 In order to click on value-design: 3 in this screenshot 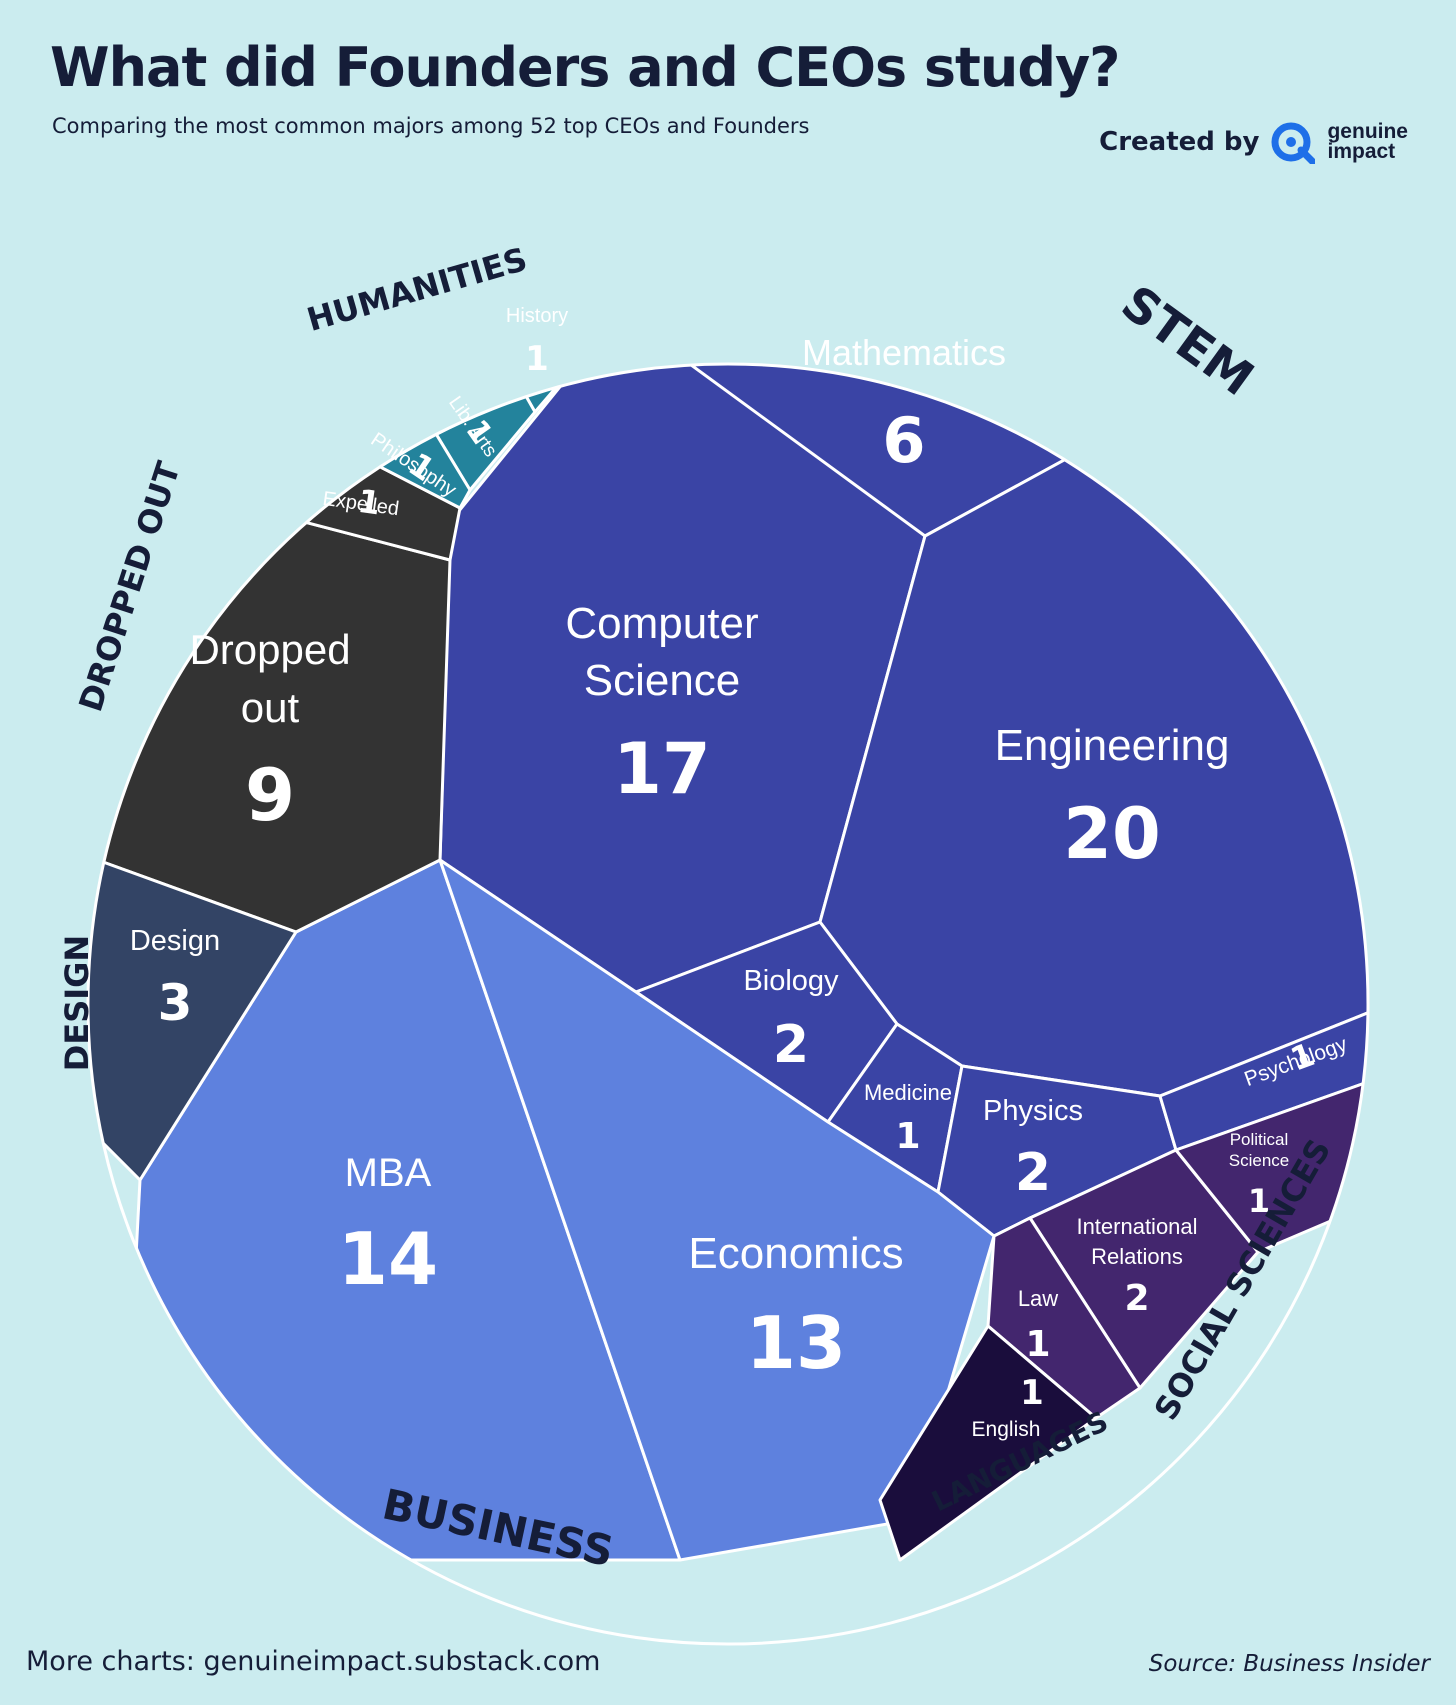, I will do `click(175, 1003)`.